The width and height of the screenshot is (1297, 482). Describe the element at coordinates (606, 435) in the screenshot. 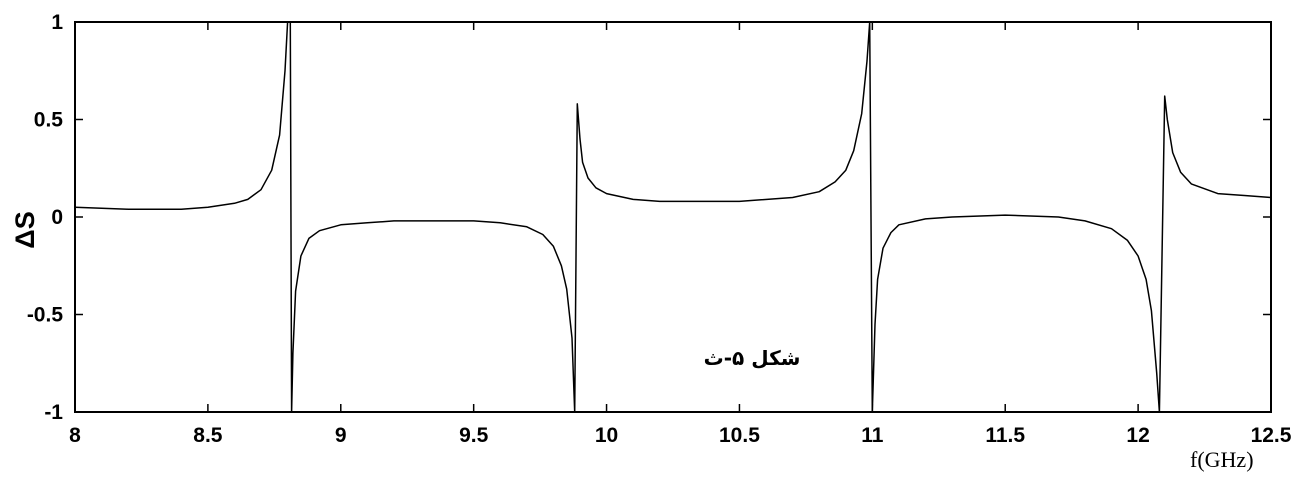

I see `x-tick-label: 10` at that location.